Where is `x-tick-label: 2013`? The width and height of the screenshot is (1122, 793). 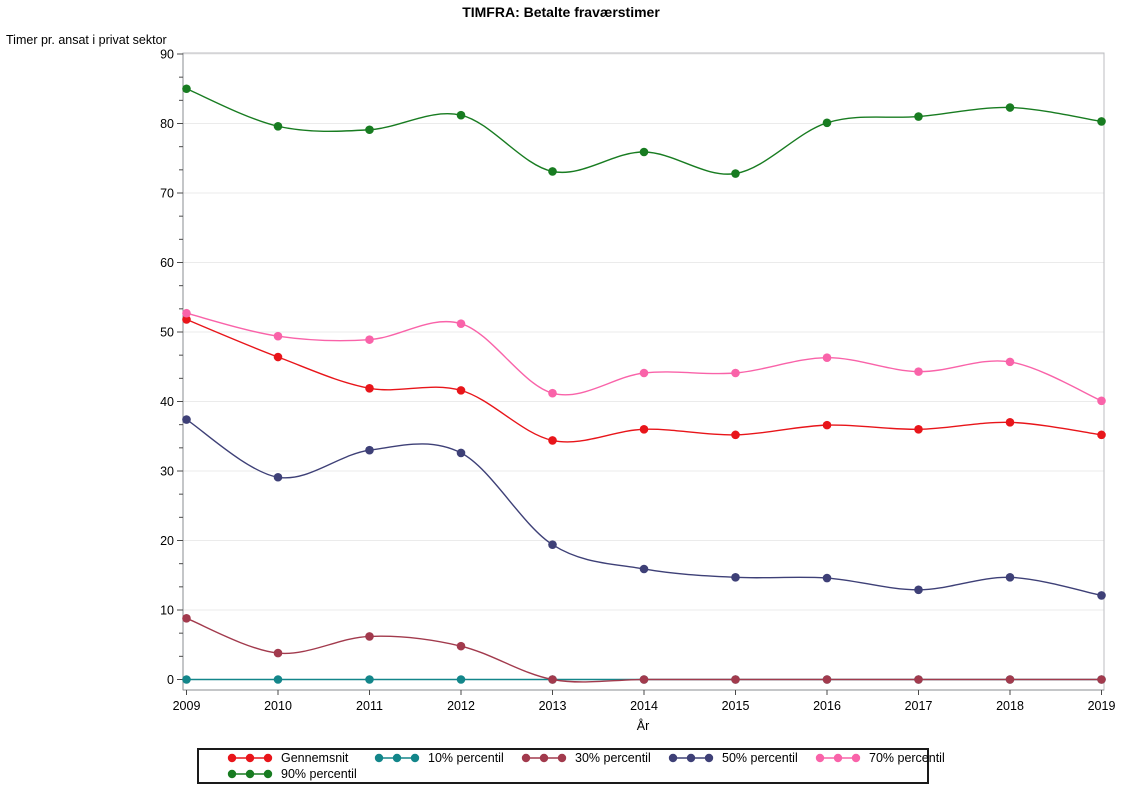 x-tick-label: 2013 is located at coordinates (553, 706).